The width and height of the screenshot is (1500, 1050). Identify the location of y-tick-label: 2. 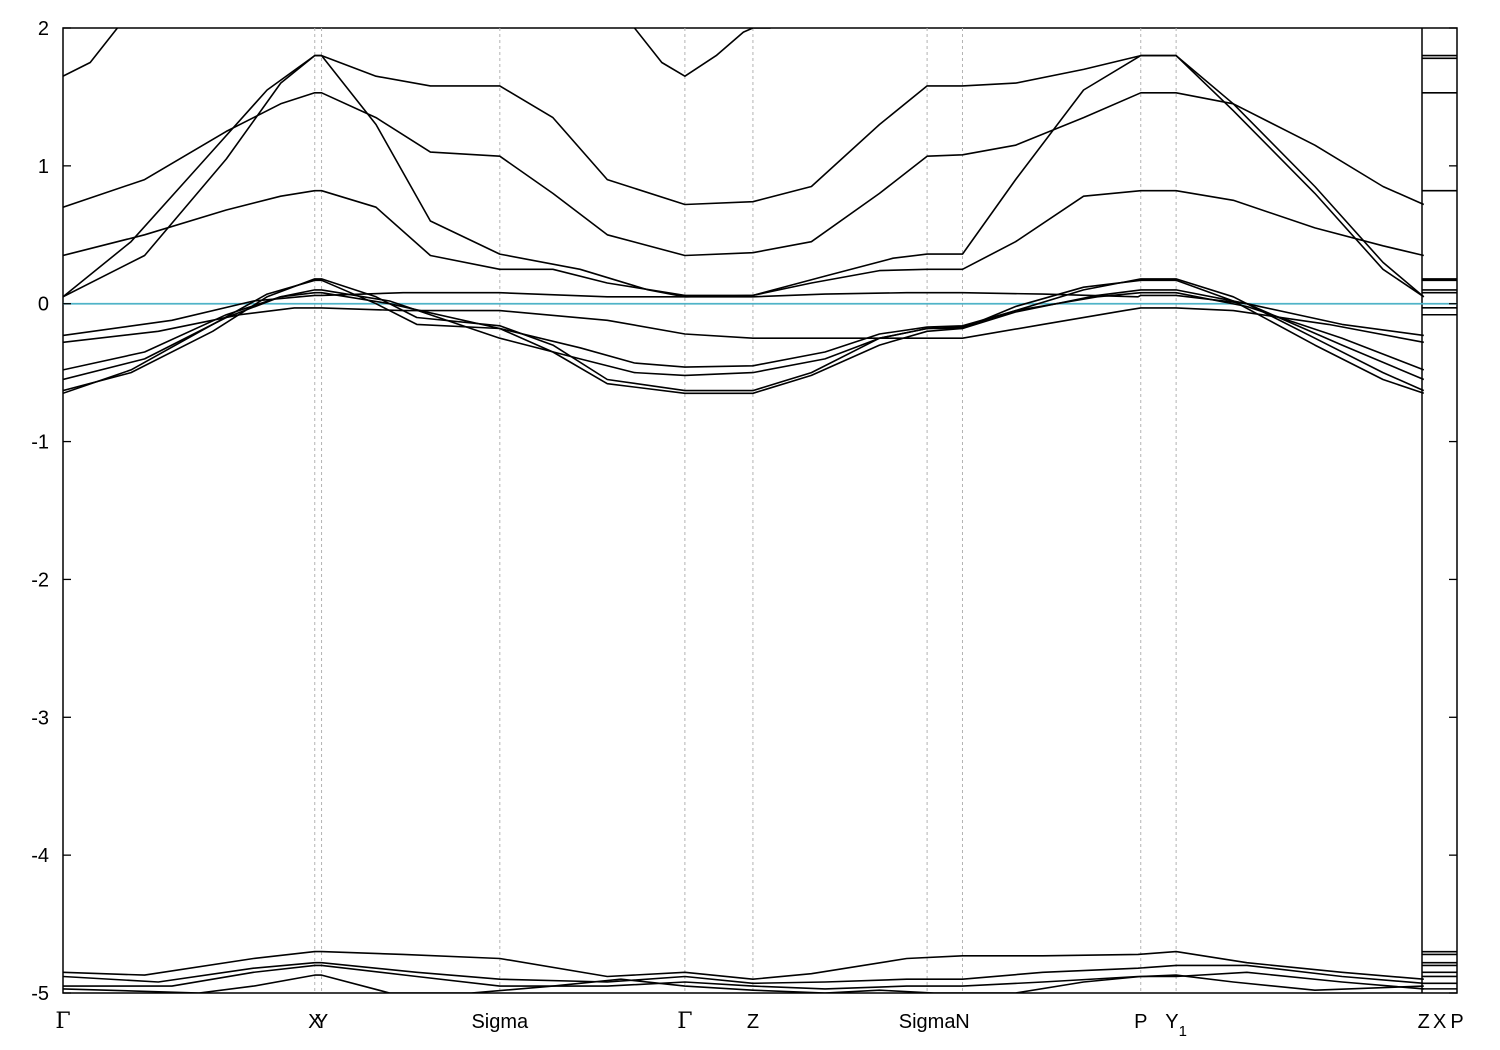
(43, 29).